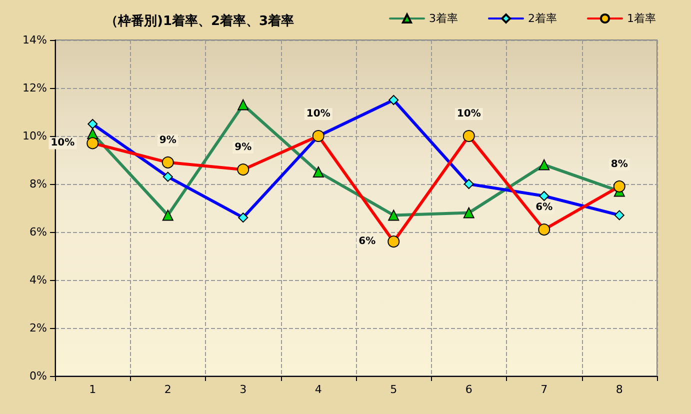 The height and width of the screenshot is (414, 691). I want to click on x-tick-label: 5, so click(394, 389).